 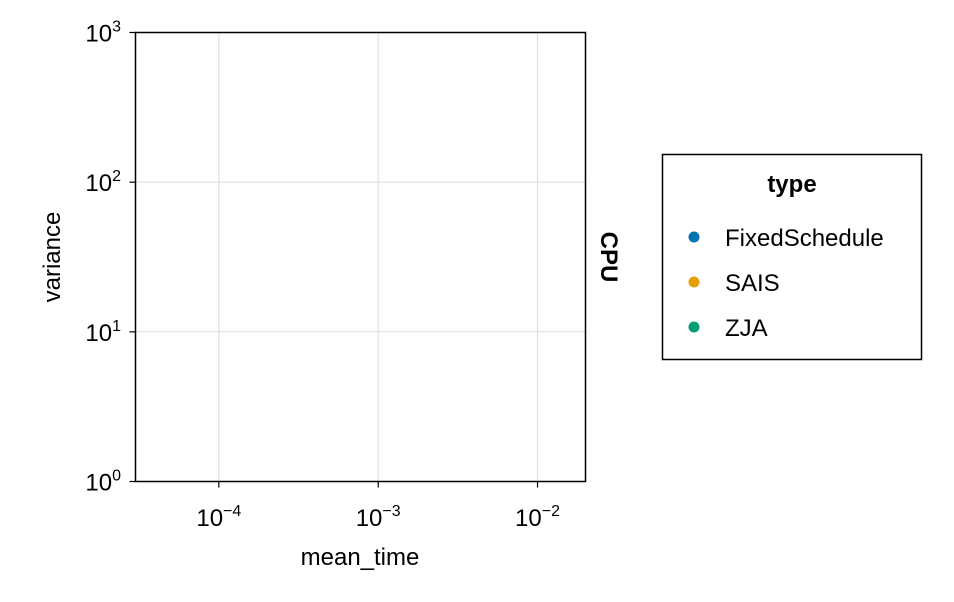 I want to click on x-axis-ticks: 10⁻⁴ 10⁻³ 10⁻², so click(x=378, y=506).